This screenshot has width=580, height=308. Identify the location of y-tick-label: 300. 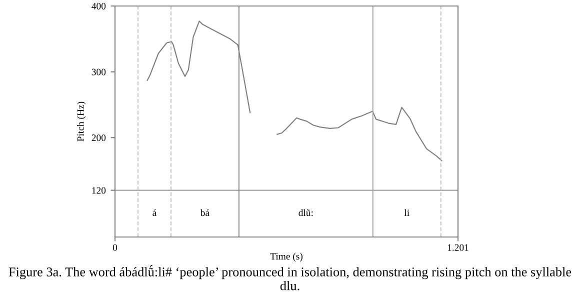
(99, 72).